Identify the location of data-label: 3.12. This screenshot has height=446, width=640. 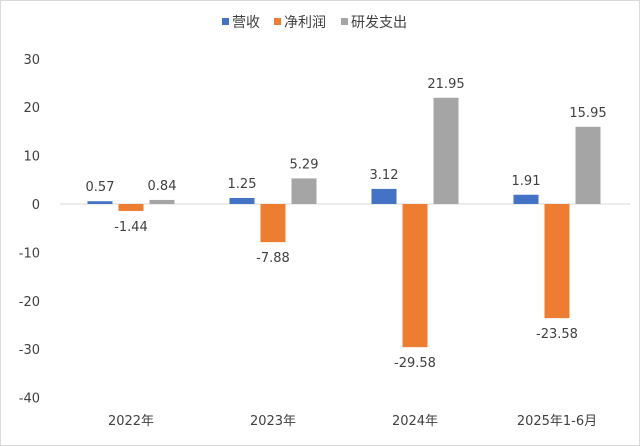
(384, 175).